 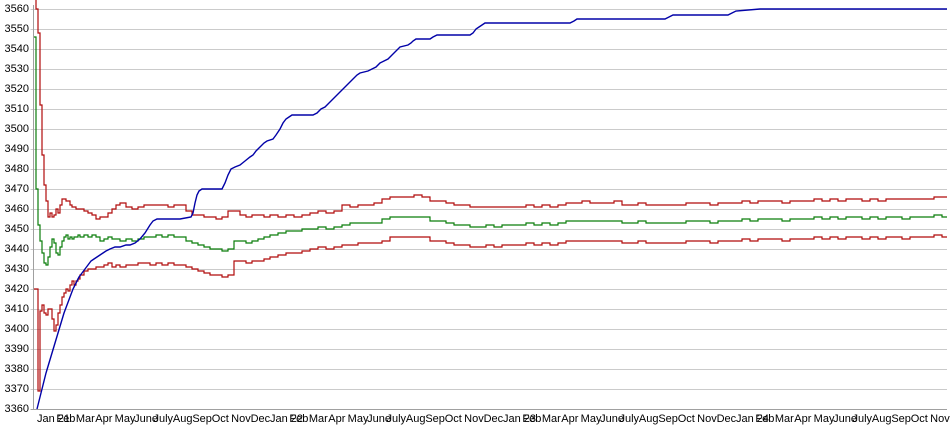 What do you see at coordinates (16, 228) in the screenshot?
I see `y-tick-label: 3450` at bounding box center [16, 228].